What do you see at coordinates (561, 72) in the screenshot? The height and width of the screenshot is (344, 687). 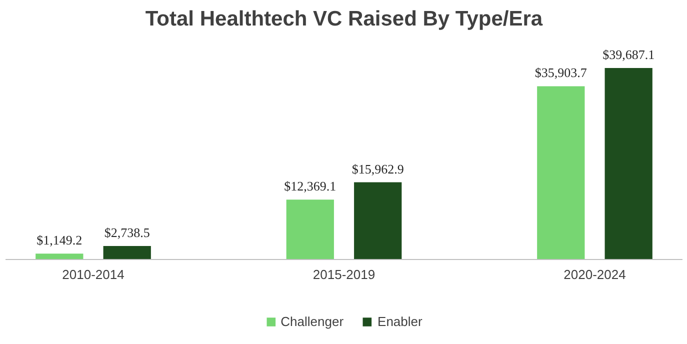 I see `data-label: $35,903.7` at bounding box center [561, 72].